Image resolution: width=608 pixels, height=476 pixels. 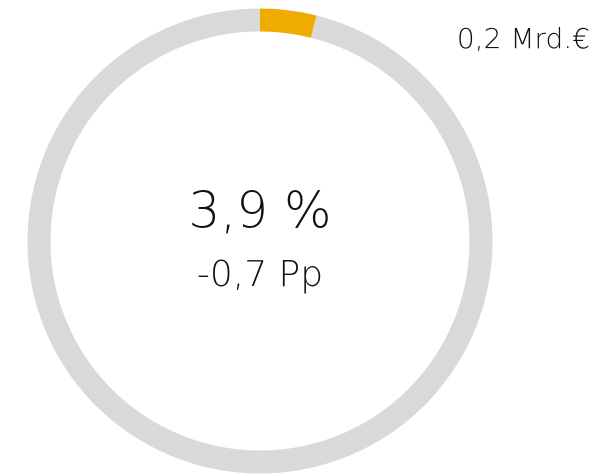 What do you see at coordinates (523, 38) in the screenshot?
I see `segment-label: 0,2 Mrd.€` at bounding box center [523, 38].